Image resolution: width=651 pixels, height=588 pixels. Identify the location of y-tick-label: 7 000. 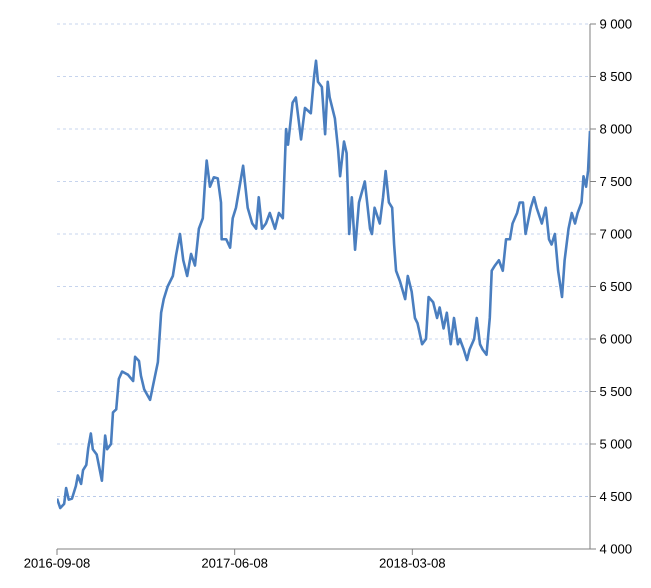
(616, 234).